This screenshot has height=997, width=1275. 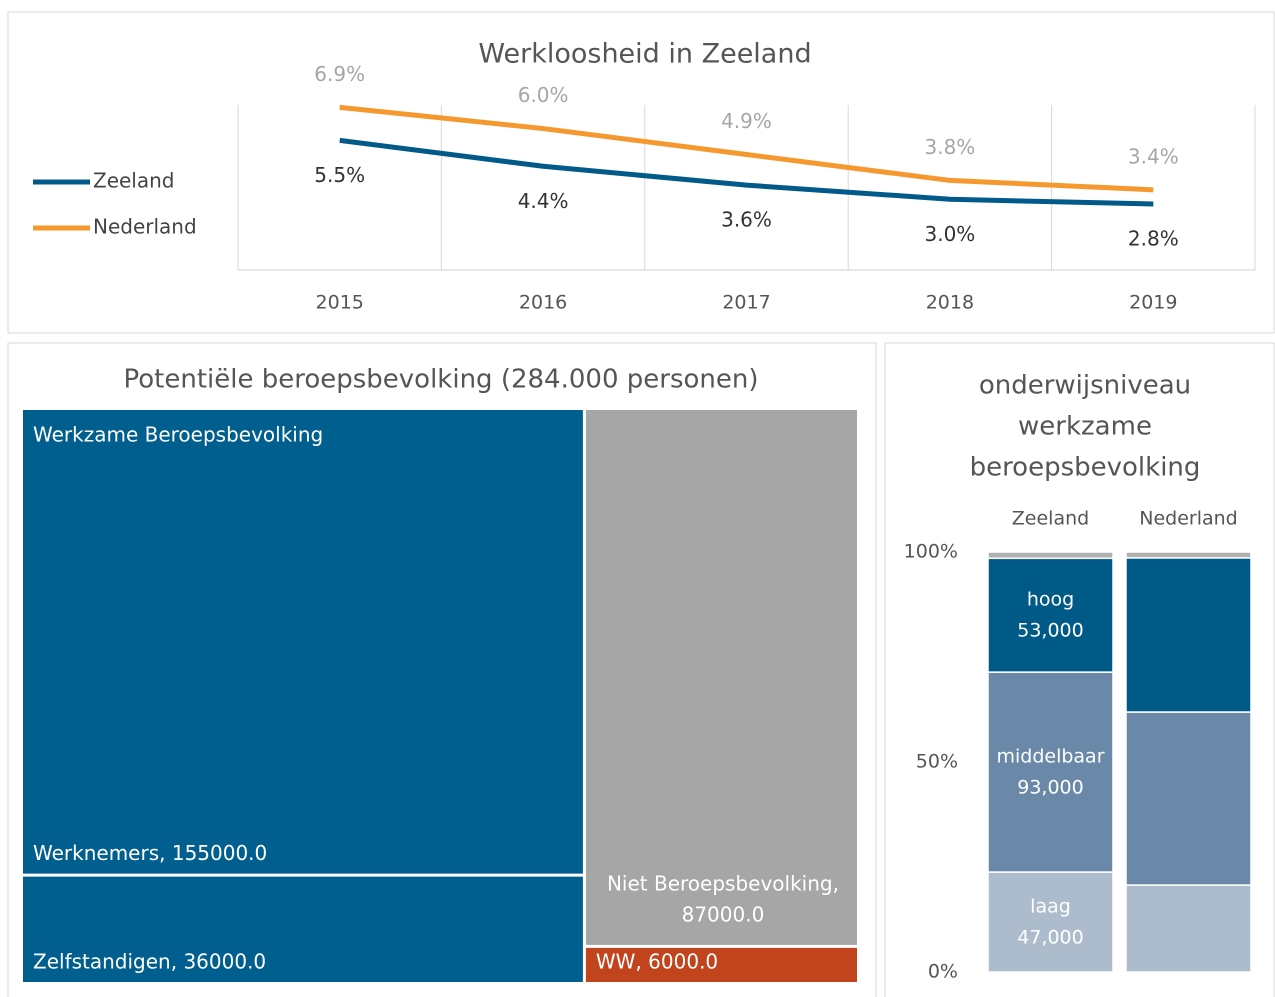 I want to click on legend-label: Zeeland, so click(x=134, y=181).